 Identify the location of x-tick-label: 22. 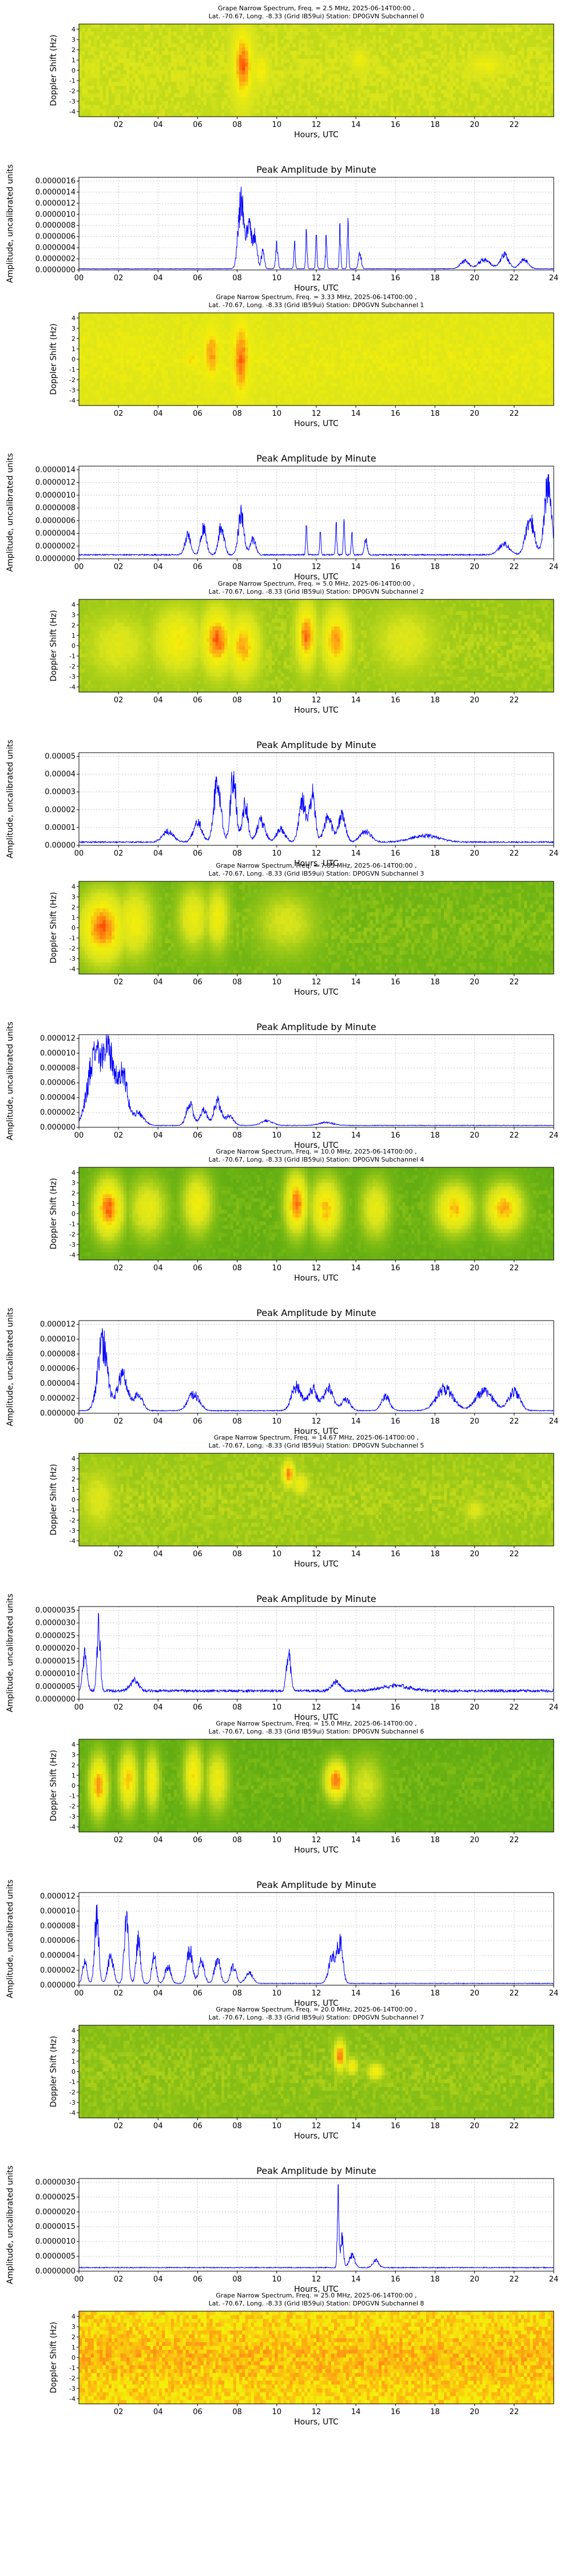
(514, 278).